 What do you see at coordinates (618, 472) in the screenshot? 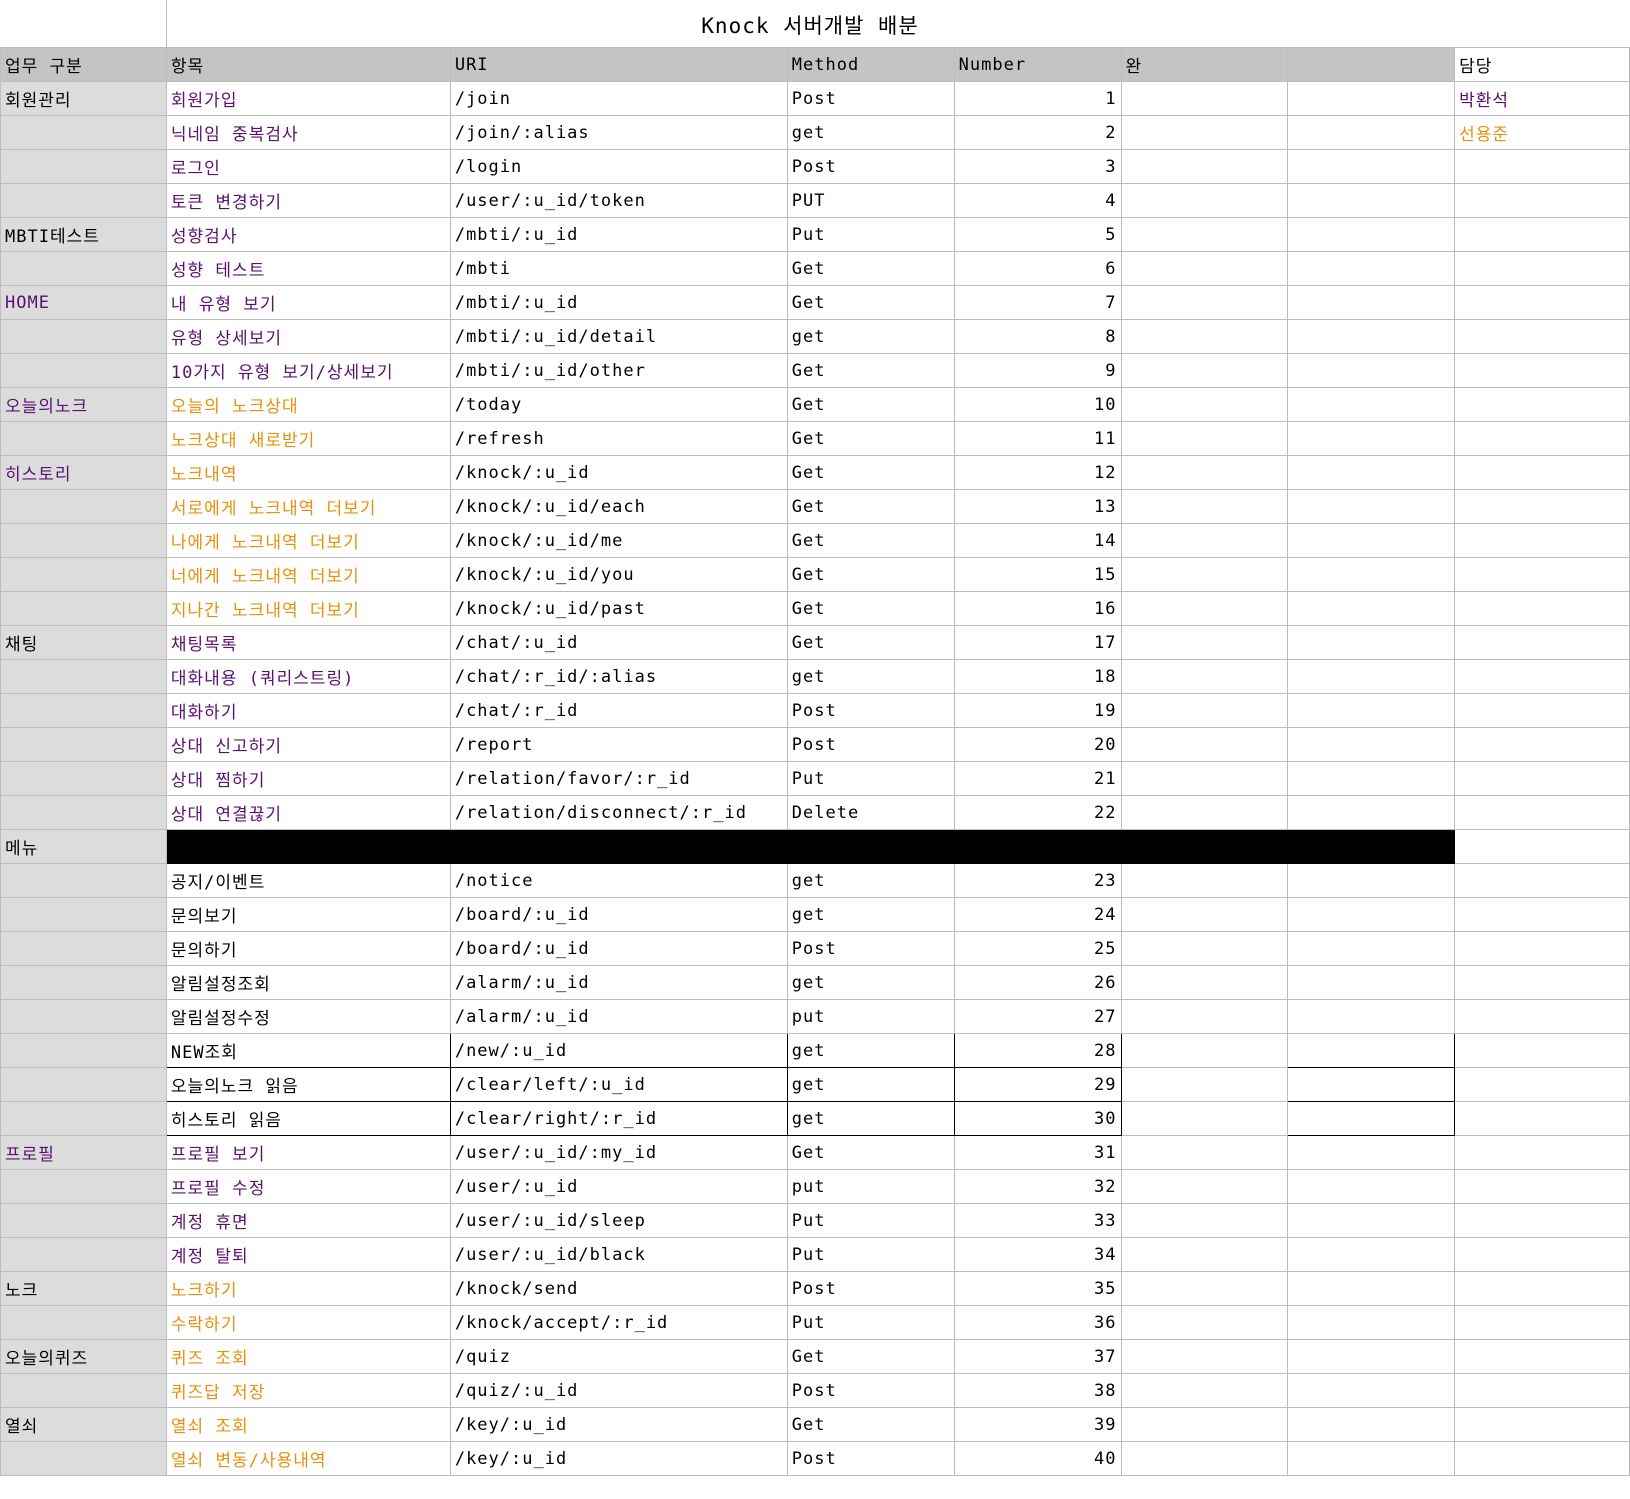
I see `uri-cell: /knock/:u_id` at bounding box center [618, 472].